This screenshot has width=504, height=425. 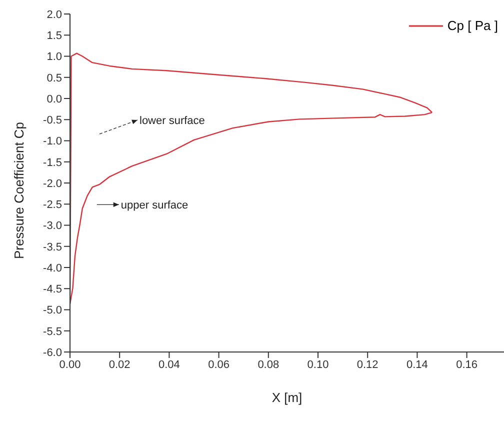 I want to click on x-tick-label: 0.12, so click(x=367, y=364).